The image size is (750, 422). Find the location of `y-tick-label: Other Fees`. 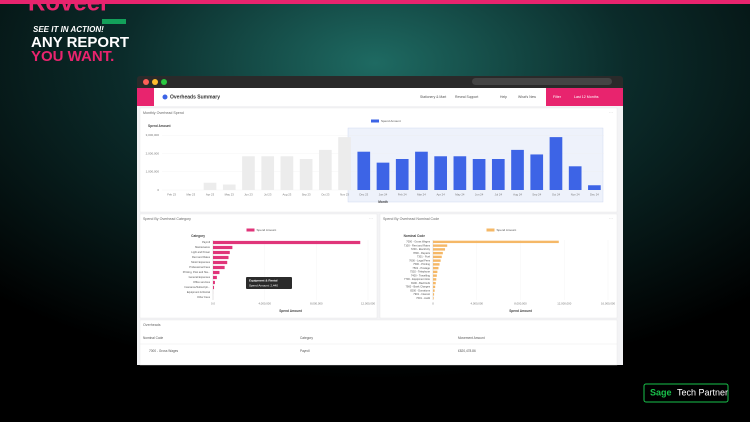

y-tick-label: Other Fees is located at coordinates (204, 297).